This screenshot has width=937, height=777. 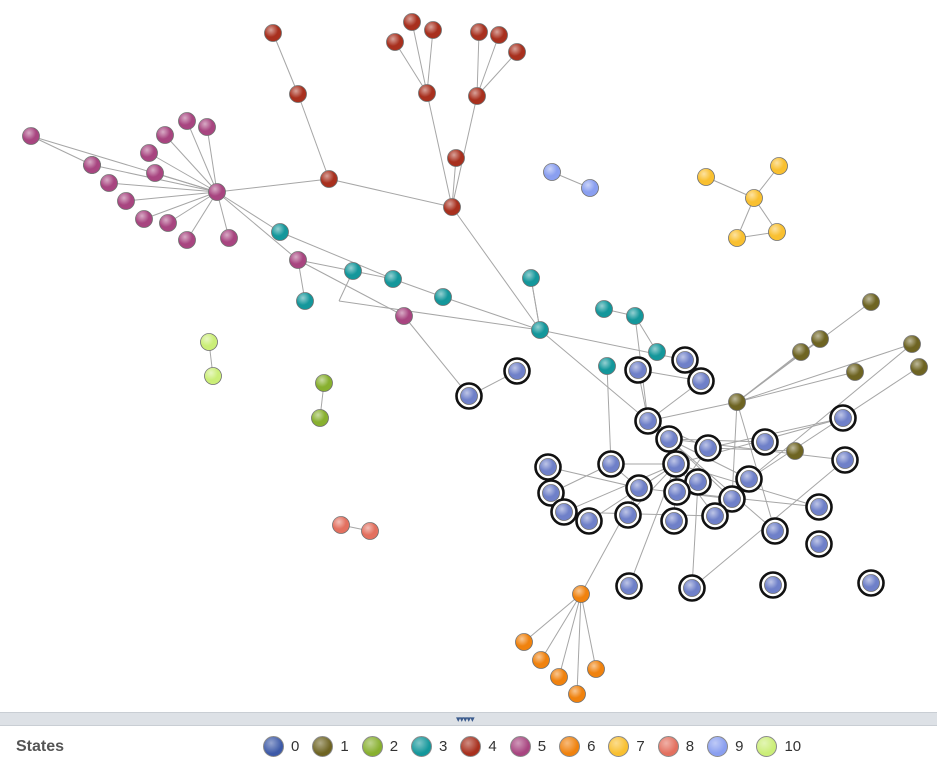 I want to click on node-o8, so click(x=795, y=451).